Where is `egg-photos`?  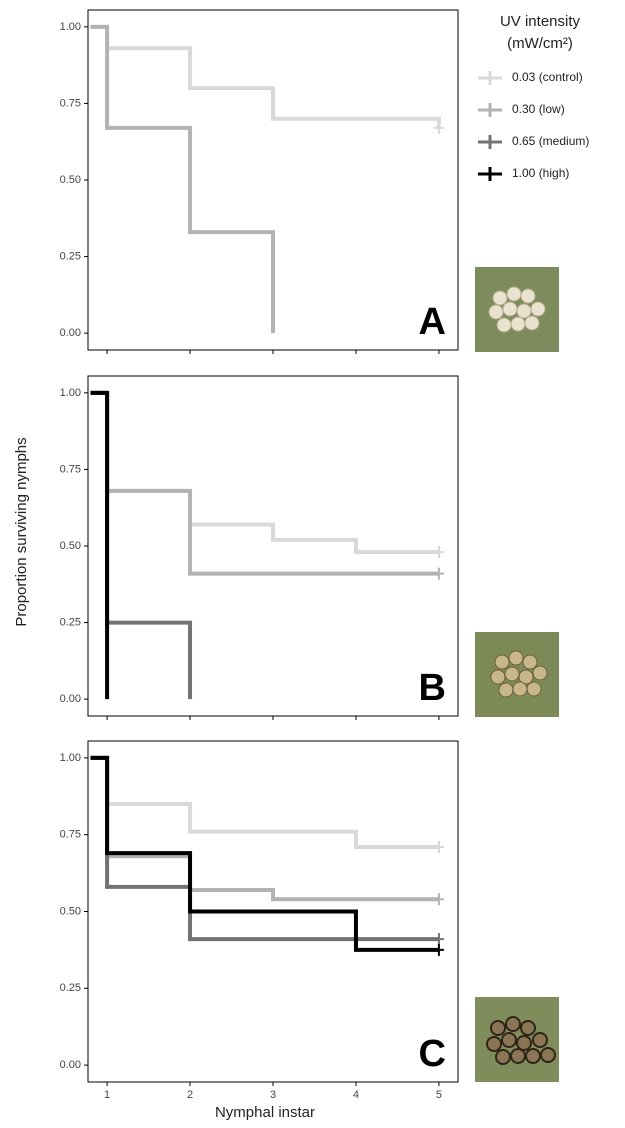 egg-photos is located at coordinates (517, 674).